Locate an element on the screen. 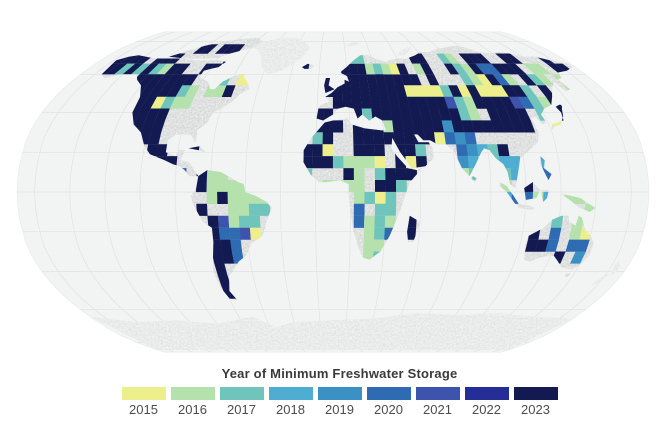 The width and height of the screenshot is (663, 427). landmass-canadian-arctic is located at coordinates (216, 48).